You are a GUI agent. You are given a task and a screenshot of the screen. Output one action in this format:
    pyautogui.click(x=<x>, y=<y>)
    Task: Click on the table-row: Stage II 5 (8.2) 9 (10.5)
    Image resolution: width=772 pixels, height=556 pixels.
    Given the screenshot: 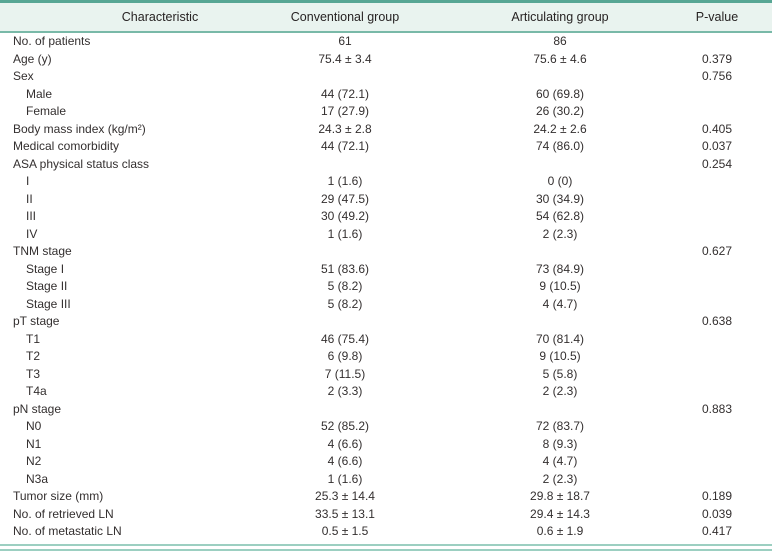 What is the action you would take?
    pyautogui.click(x=386, y=287)
    